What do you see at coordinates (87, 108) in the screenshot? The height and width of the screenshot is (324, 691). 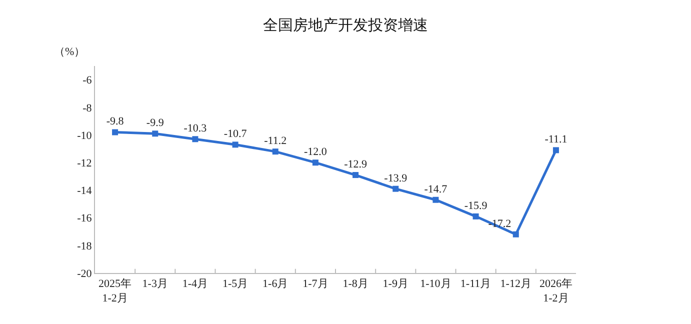 I see `y-tick-label: -8` at bounding box center [87, 108].